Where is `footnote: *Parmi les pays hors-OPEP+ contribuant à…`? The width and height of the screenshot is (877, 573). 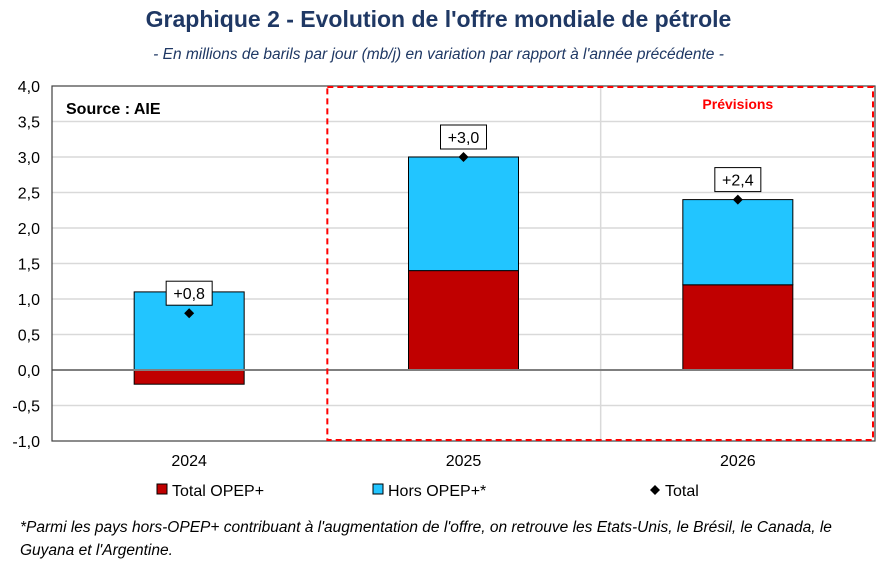 footnote: *Parmi les pays hors-OPEP+ contribuant à… is located at coordinates (426, 539).